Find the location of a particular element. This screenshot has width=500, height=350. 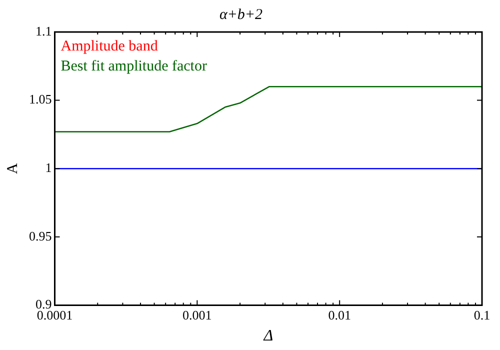

x-tick-label: 0.01 is located at coordinates (339, 314).